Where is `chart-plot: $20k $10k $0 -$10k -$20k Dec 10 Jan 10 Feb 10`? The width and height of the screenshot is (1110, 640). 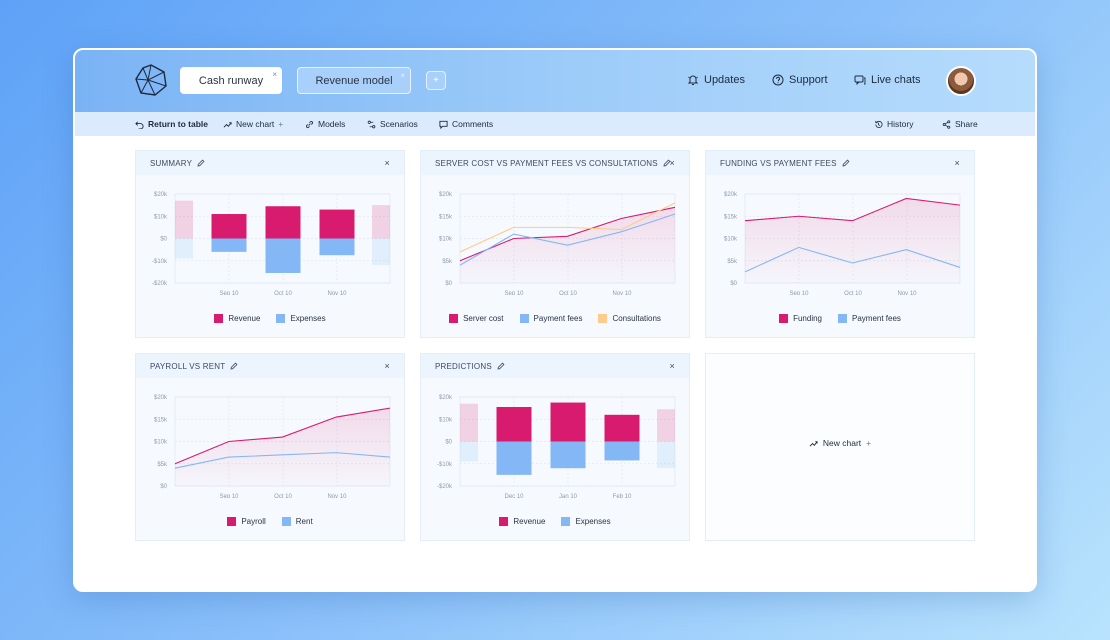
chart-plot: $20k $10k $0 -$10k -$20k Dec 10 Jan 10 Feb 10 is located at coordinates (556, 446).